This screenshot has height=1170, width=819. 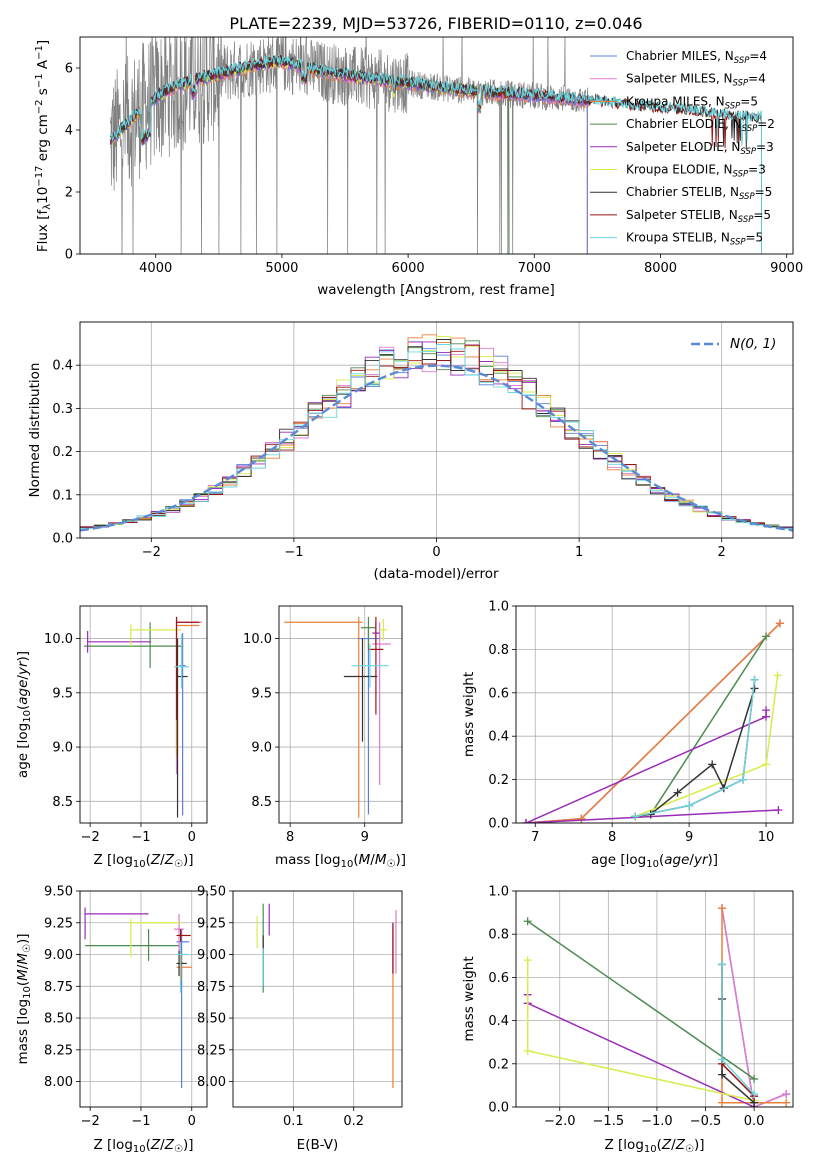 I want to click on x-tick-label: 7, so click(x=535, y=837).